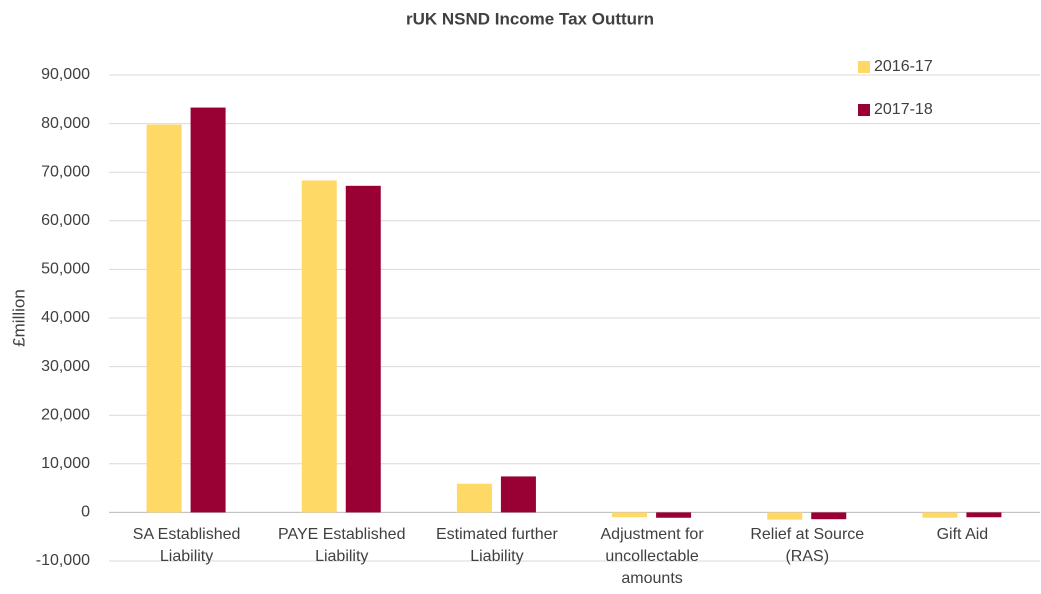 The image size is (1041, 594). Describe the element at coordinates (65, 171) in the screenshot. I see `y-tick-label: 70,000` at that location.